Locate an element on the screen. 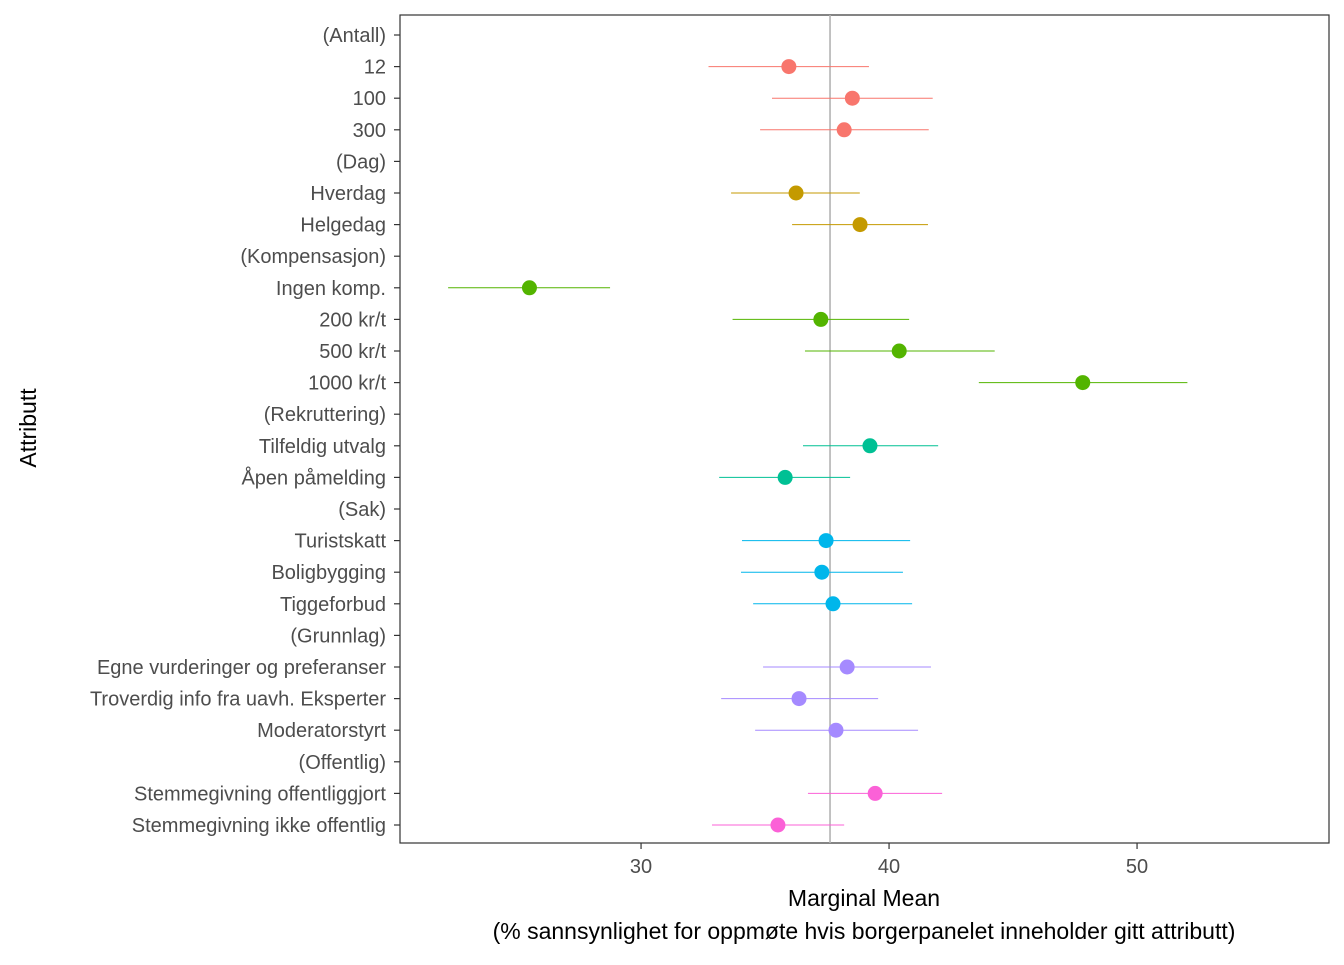 Image resolution: width=1344 pixels, height=965 pixels. x-axis-title: Marginal Mean is located at coordinates (864, 898).